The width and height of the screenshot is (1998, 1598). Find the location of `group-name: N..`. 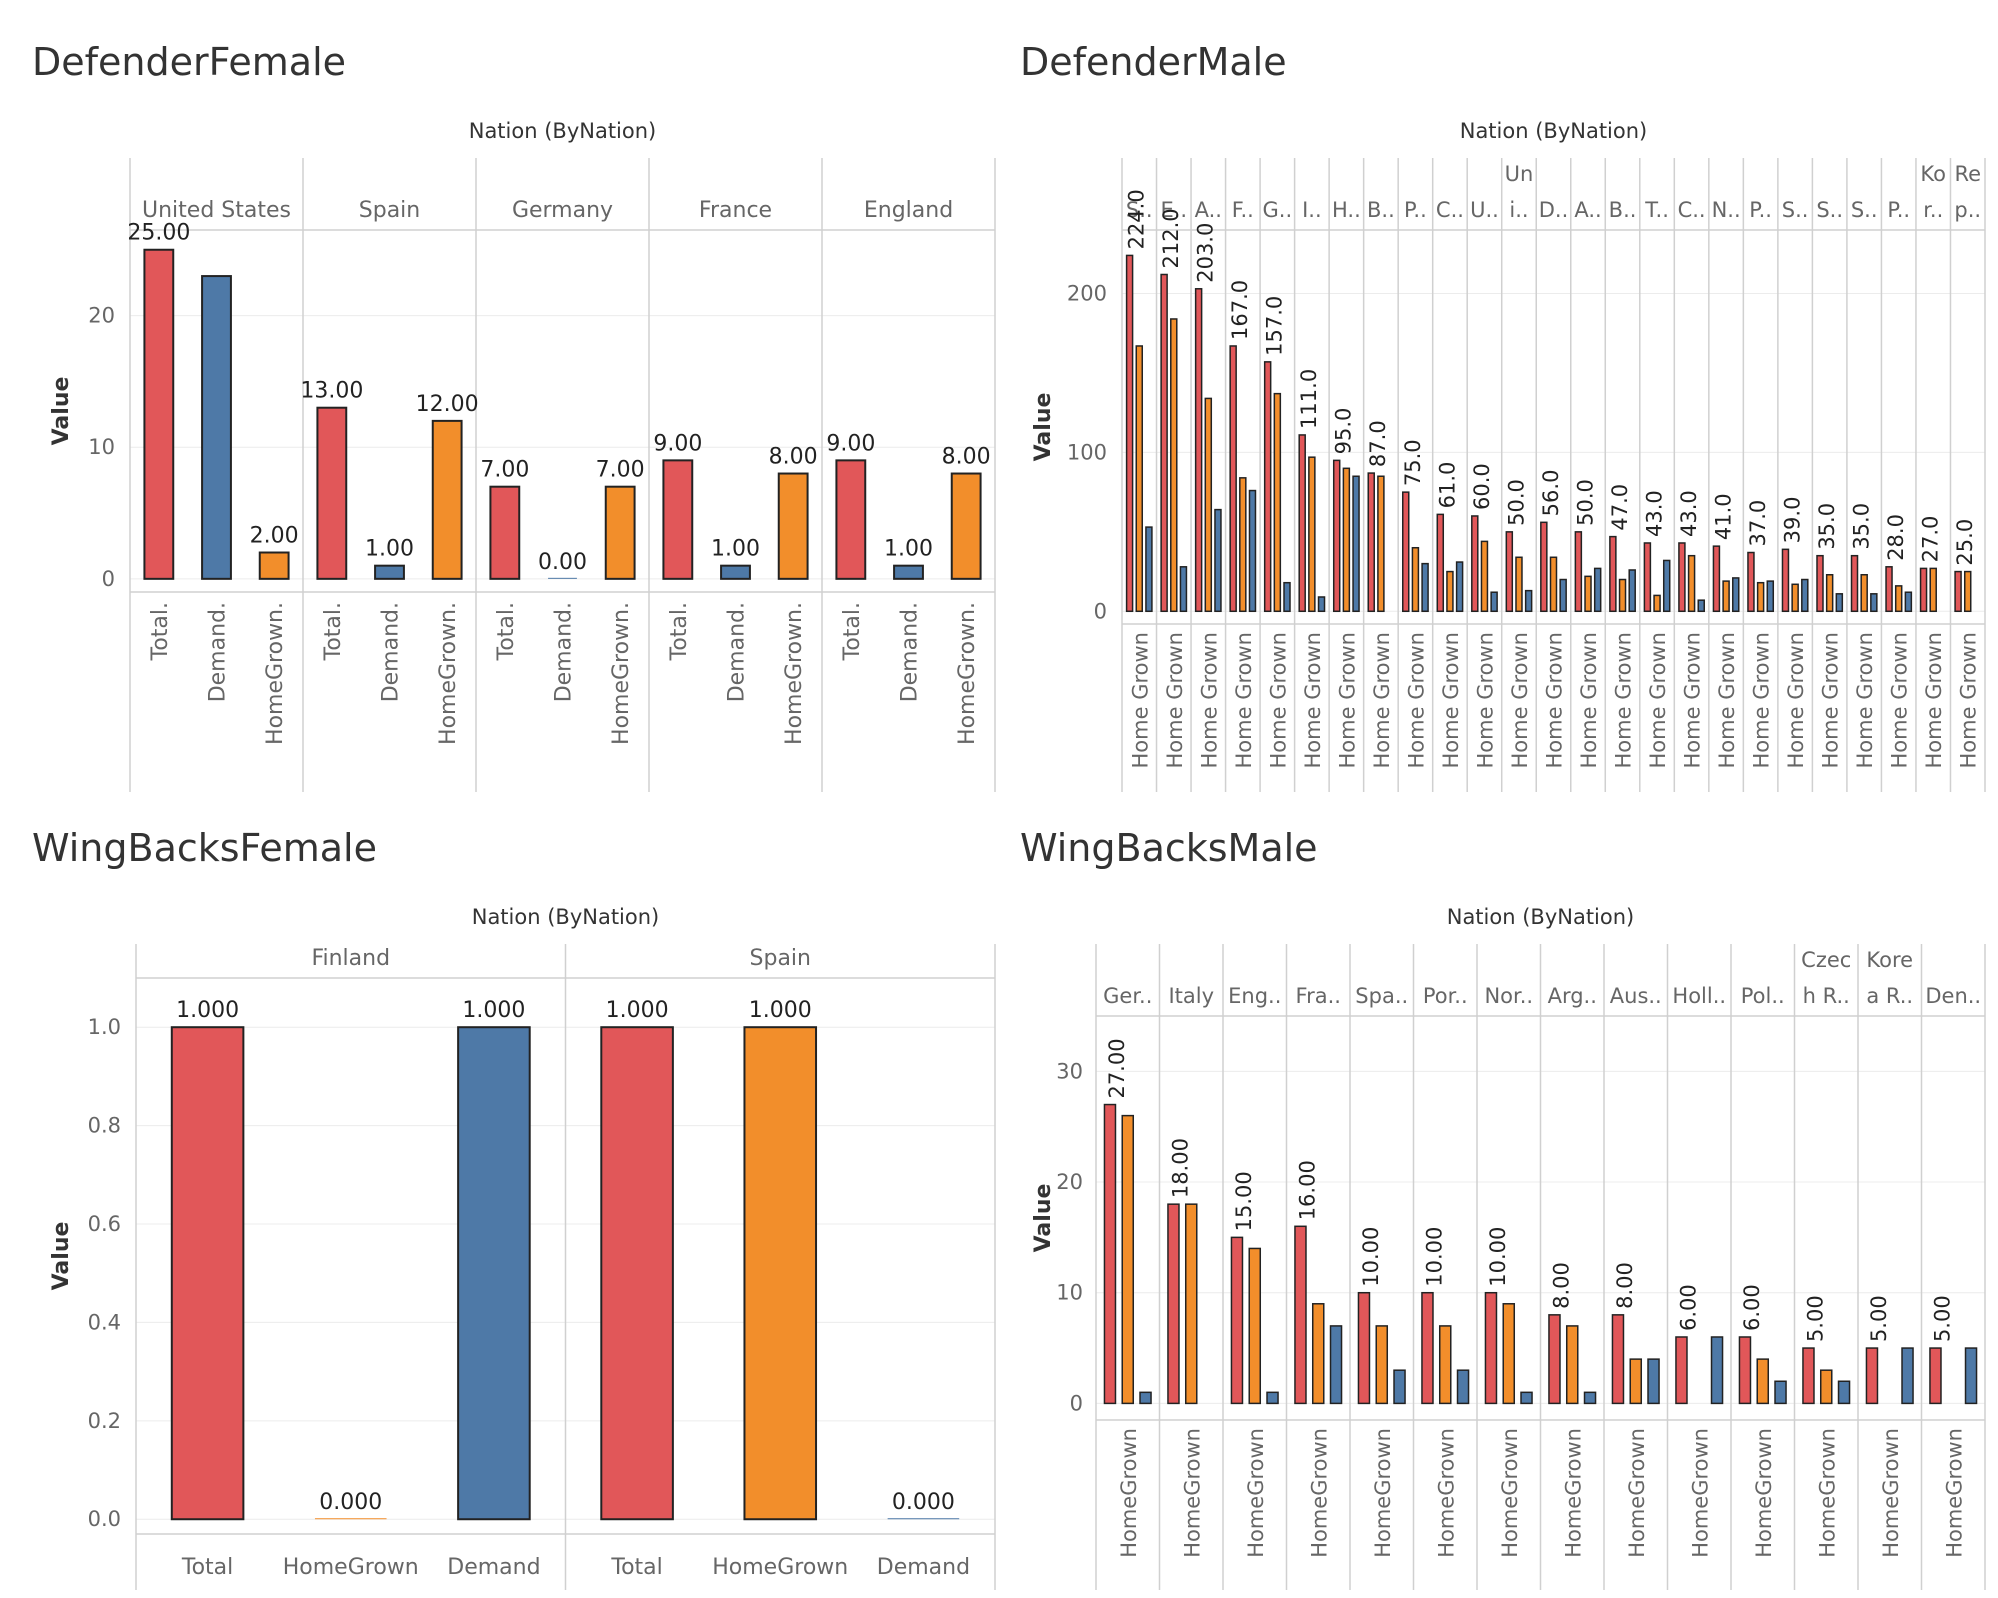

group-name: N.. is located at coordinates (1726, 210).